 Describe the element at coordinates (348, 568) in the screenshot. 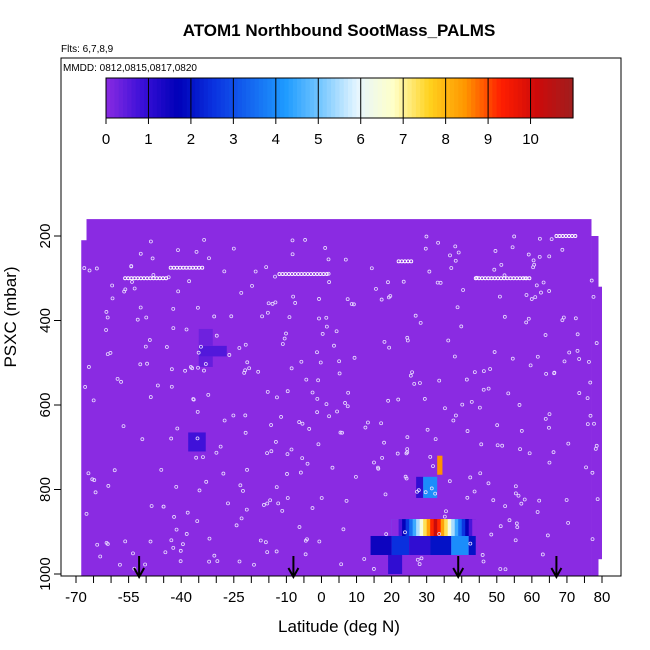

I see `flight-markers` at that location.